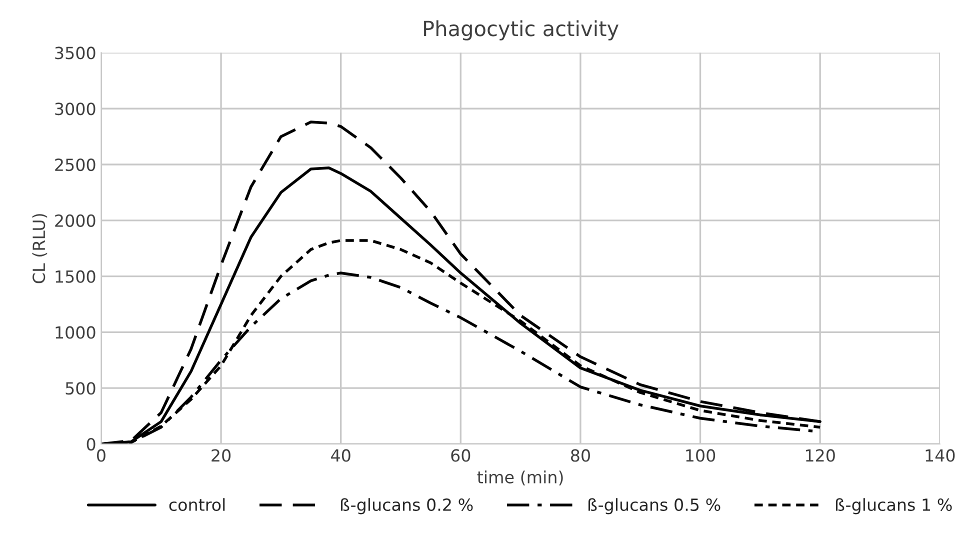 The image size is (964, 555). What do you see at coordinates (40, 249) in the screenshot?
I see `y-axis-title: CL (RLU)` at bounding box center [40, 249].